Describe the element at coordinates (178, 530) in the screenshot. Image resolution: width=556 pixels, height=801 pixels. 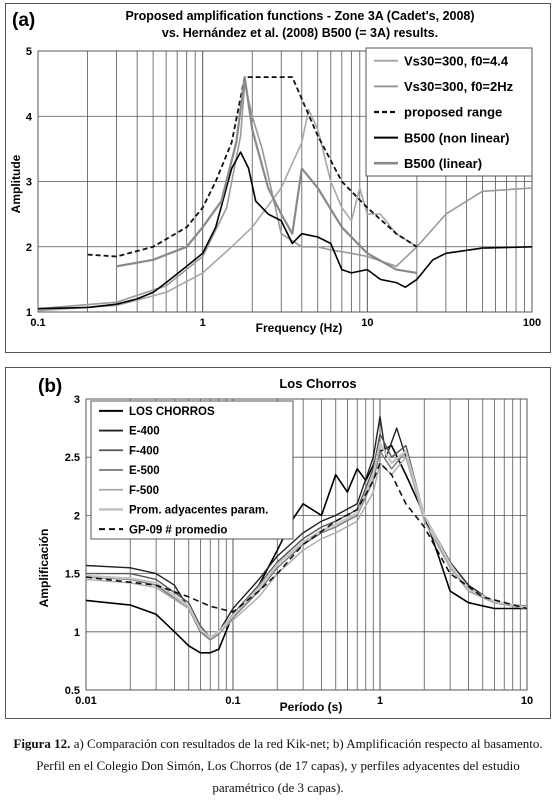
I see `legend-label-7: GP-09 # promedio` at that location.